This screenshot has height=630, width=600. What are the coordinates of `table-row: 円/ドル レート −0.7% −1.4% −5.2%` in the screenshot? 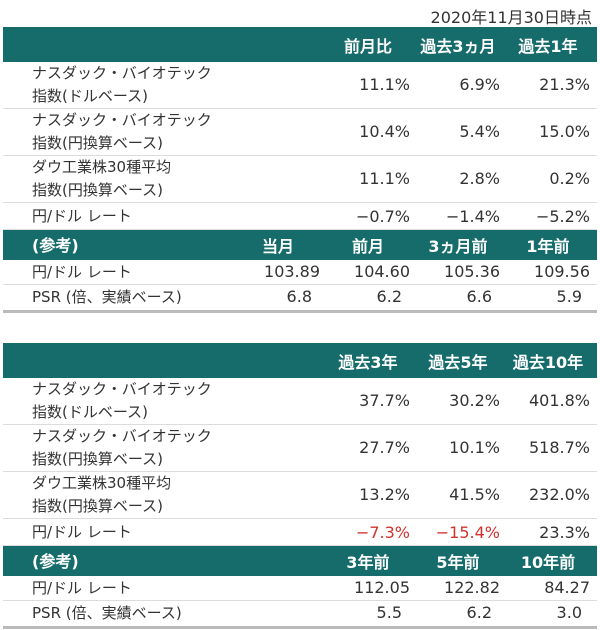 It's located at (300, 216).